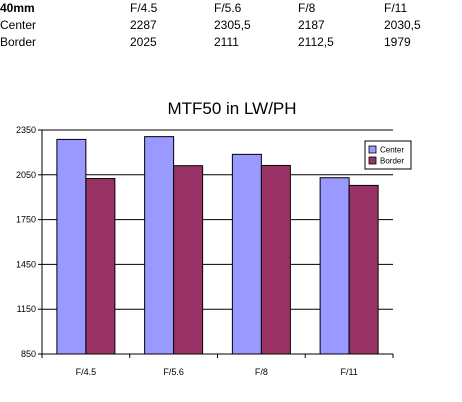 This screenshot has width=462, height=402. Describe the element at coordinates (232, 25) in the screenshot. I see `table-cell: 2305,5` at that location.